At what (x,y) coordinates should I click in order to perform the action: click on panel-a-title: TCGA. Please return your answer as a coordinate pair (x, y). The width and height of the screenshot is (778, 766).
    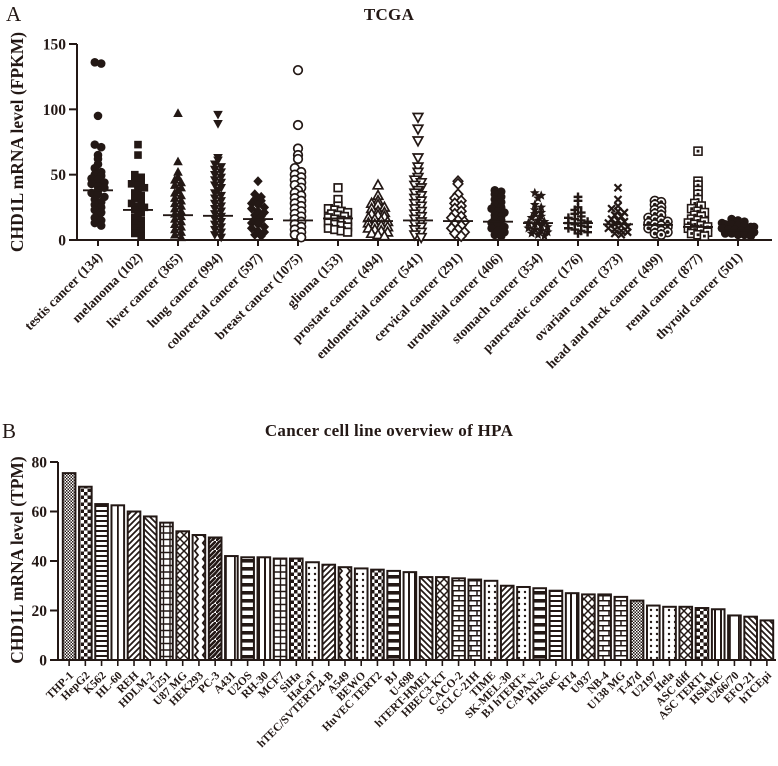
    Looking at the image, I should click on (389, 14).